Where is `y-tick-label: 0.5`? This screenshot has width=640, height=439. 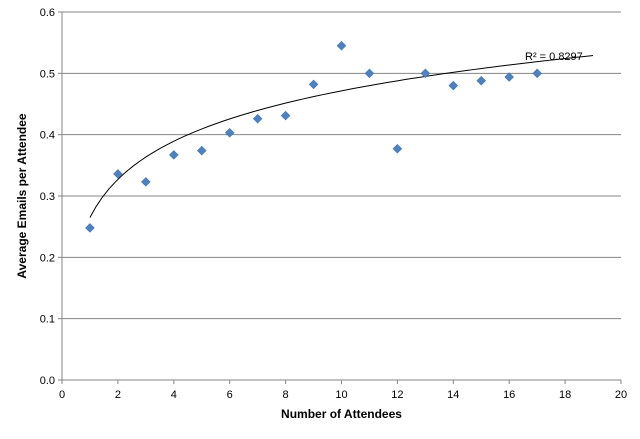
y-tick-label: 0.5 is located at coordinates (47, 74).